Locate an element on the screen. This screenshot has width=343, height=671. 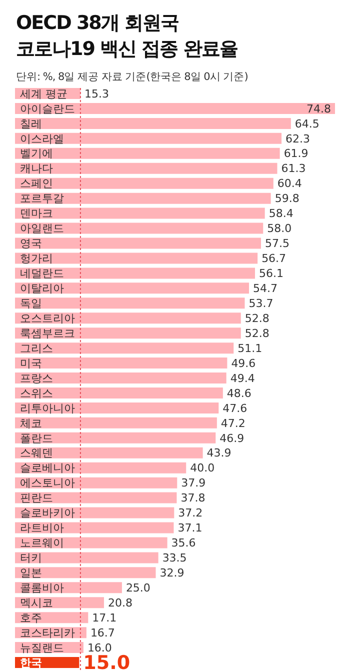
y-tick-label: 이스라엘 is located at coordinates (42, 139).